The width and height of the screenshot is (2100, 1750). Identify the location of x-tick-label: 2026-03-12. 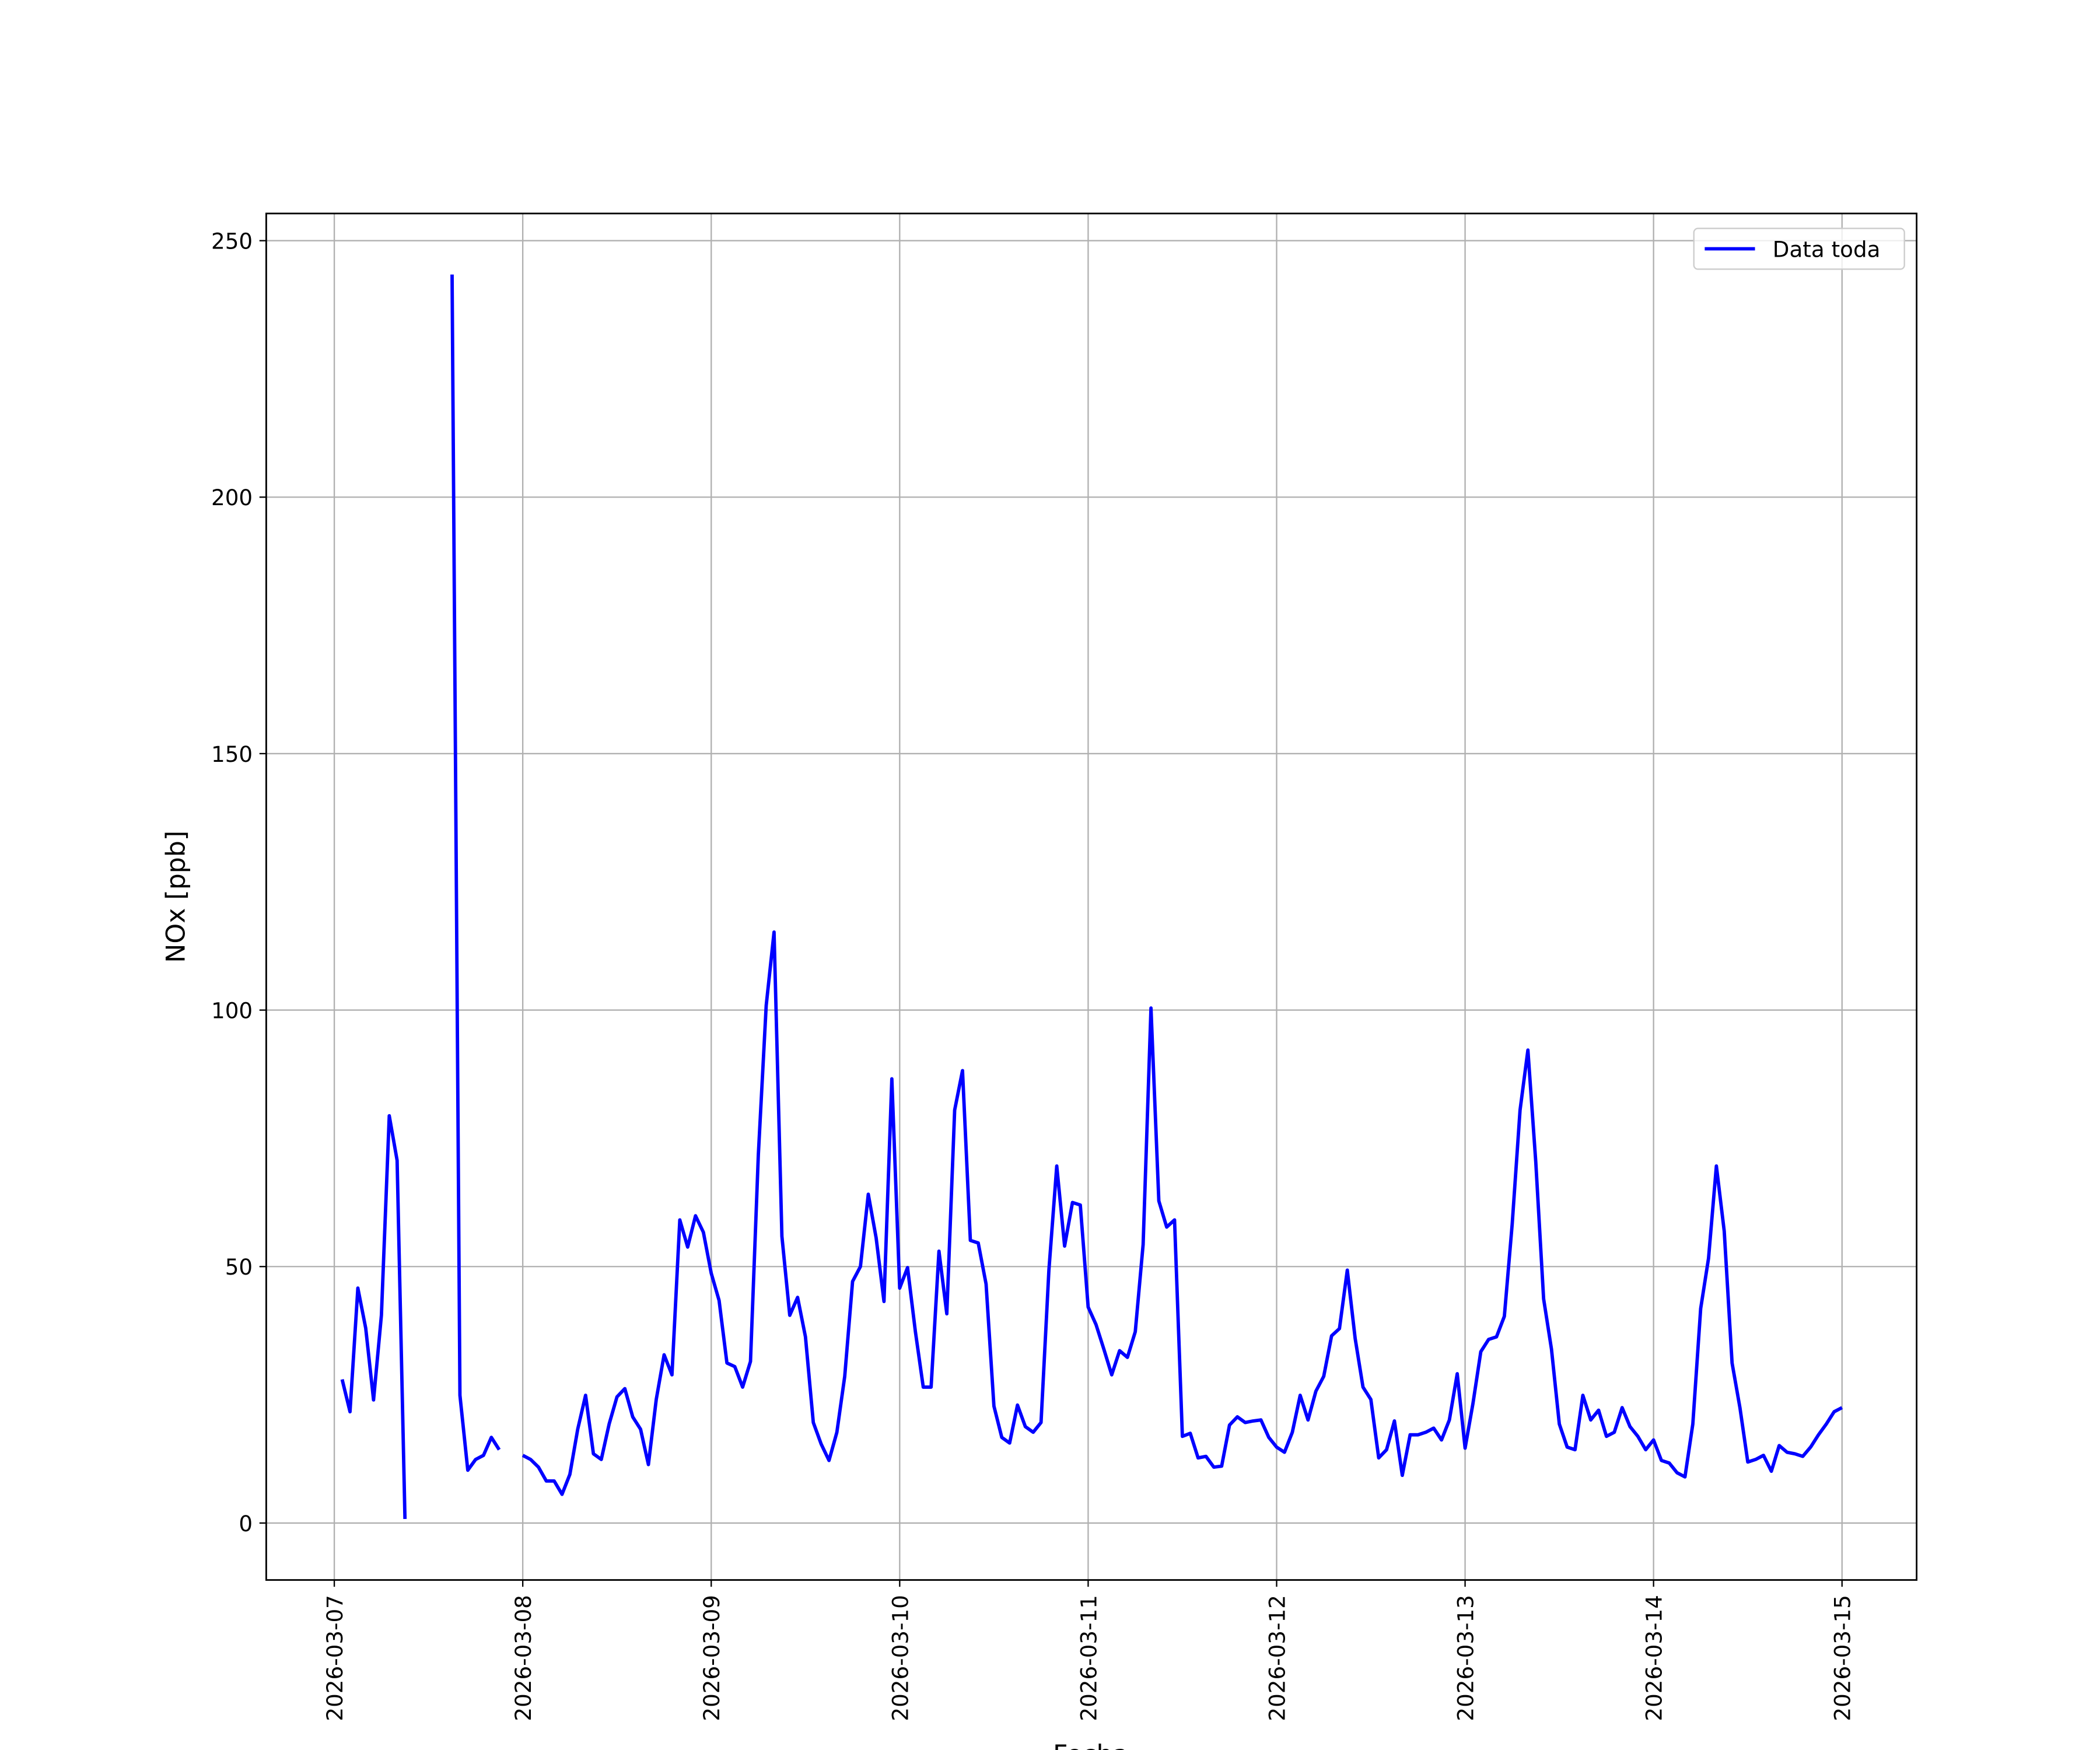
(1277, 1658).